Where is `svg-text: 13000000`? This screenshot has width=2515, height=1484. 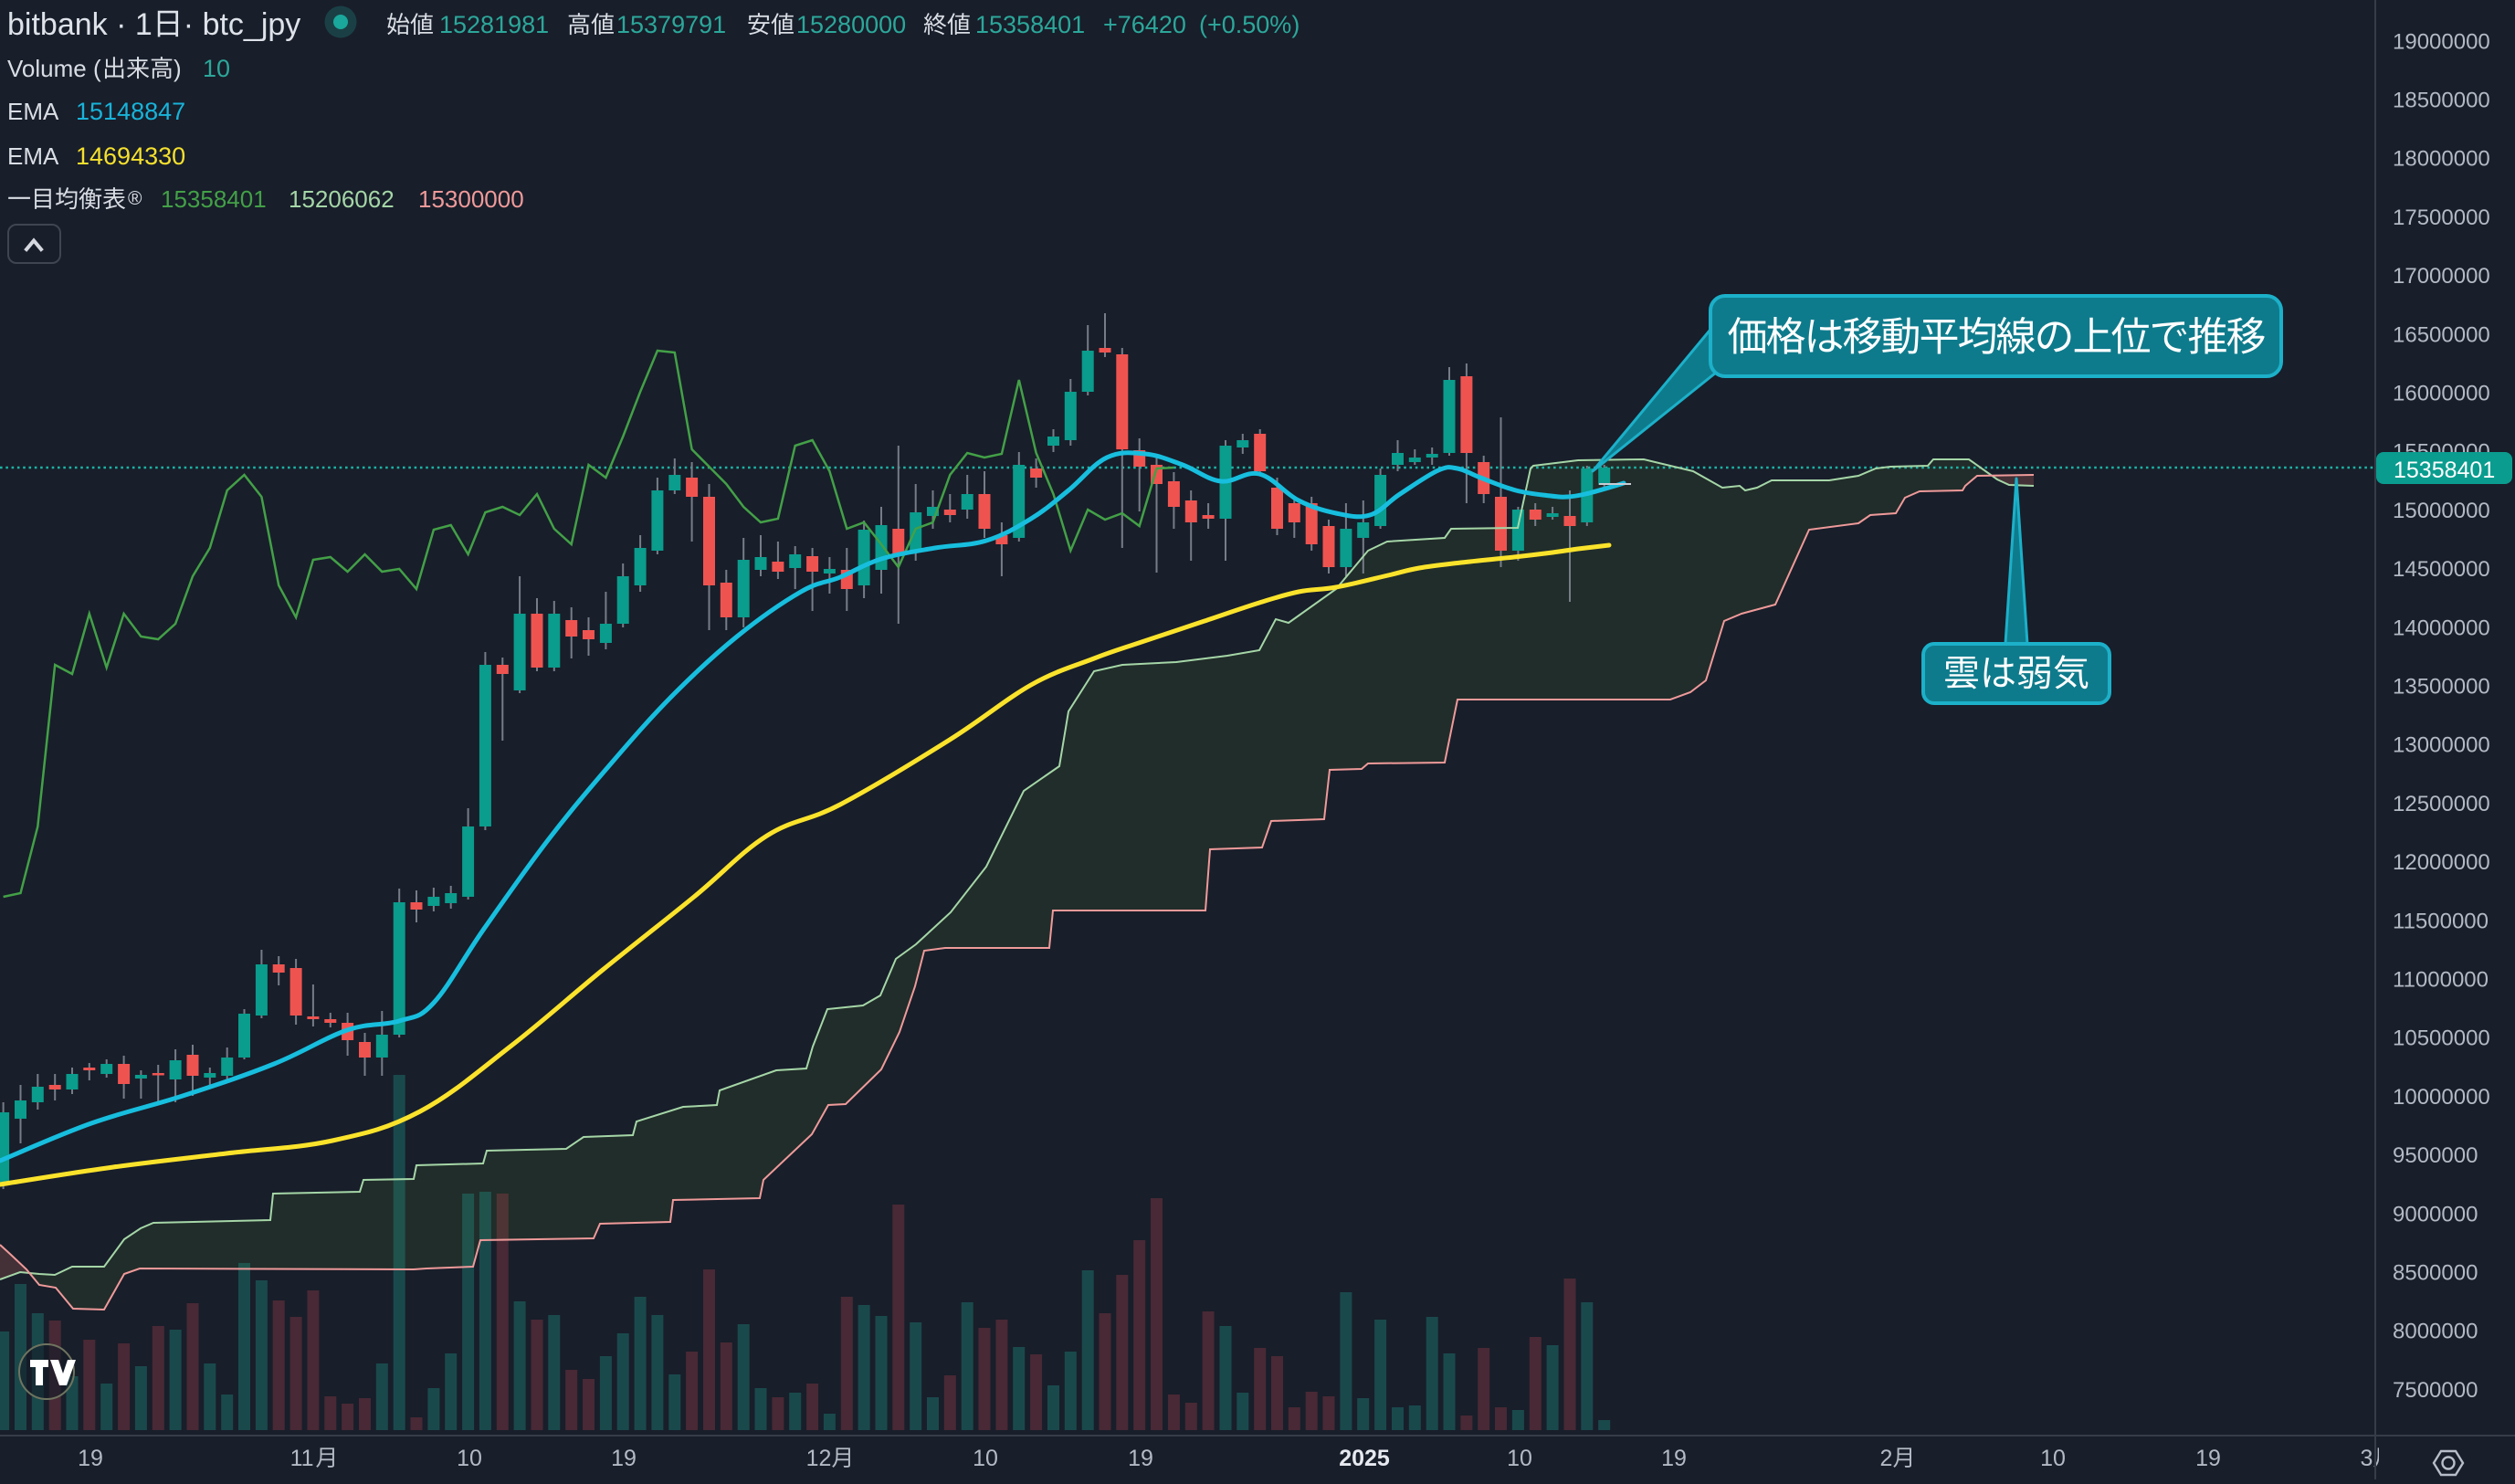 svg-text: 13000000 is located at coordinates (2441, 745).